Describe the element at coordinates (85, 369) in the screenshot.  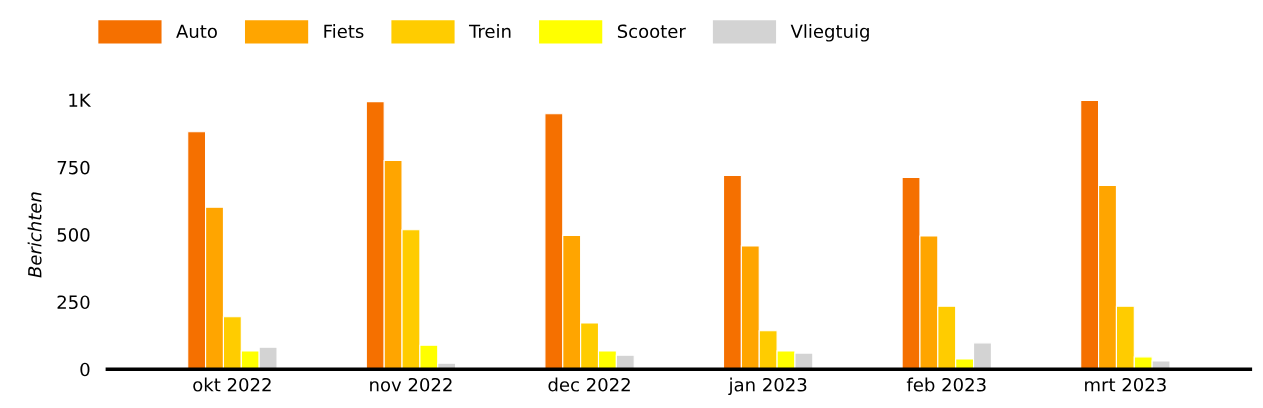
I see `y-tick-label: 0` at that location.